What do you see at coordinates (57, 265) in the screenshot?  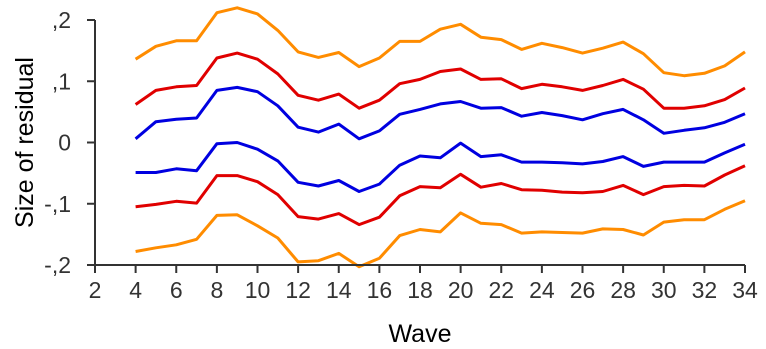 I see `y-tick-label: -,2` at bounding box center [57, 265].